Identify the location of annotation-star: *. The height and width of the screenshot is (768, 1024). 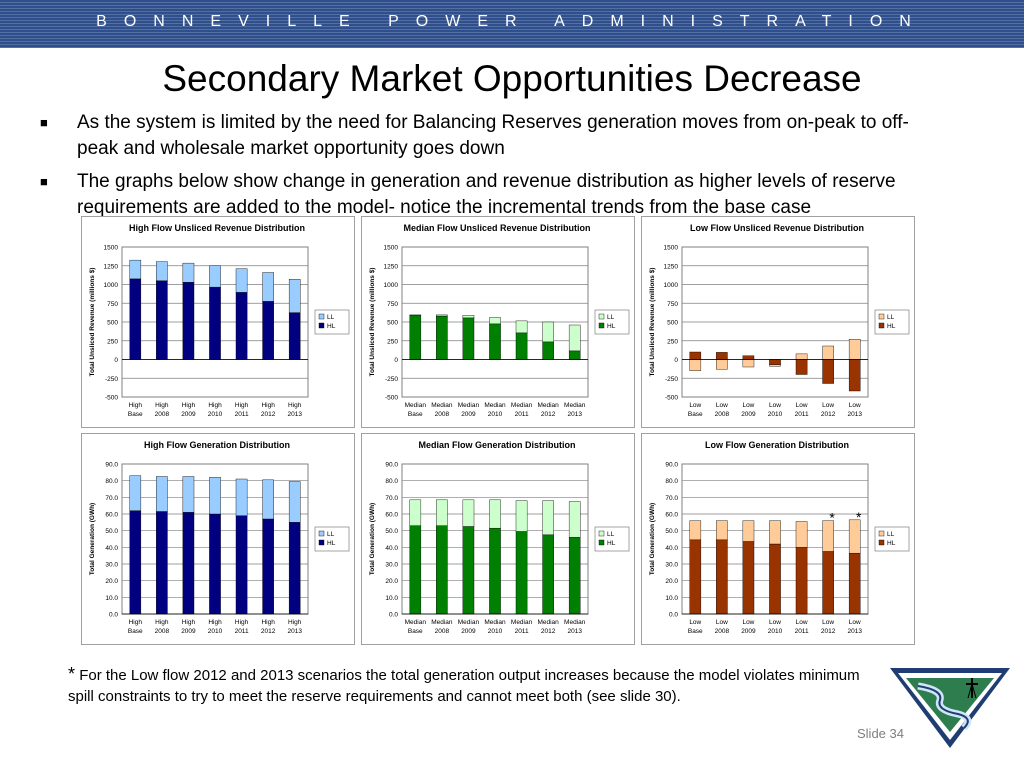
(859, 517).